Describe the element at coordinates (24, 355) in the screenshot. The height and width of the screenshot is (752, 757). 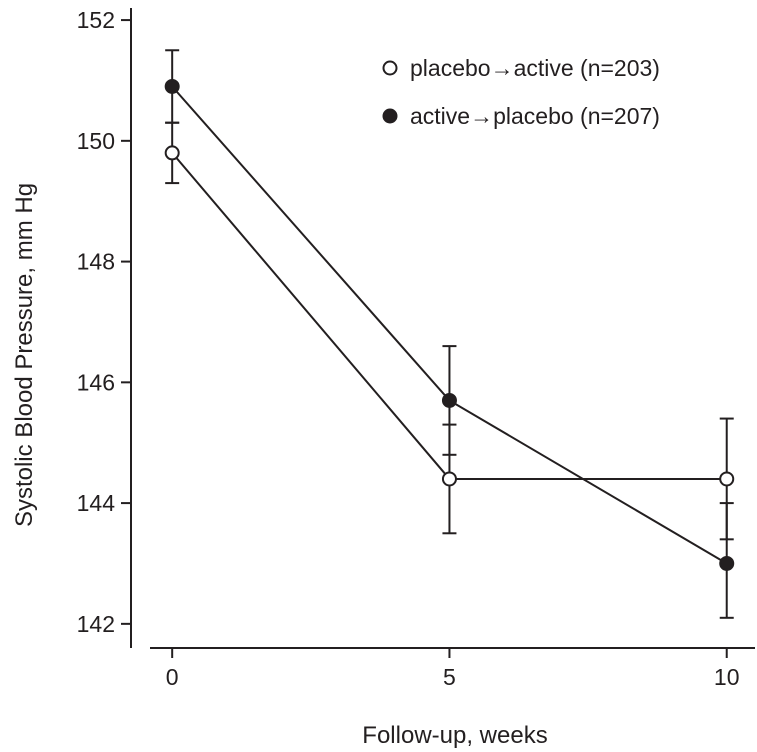
I see `y-axis-title: Systolic Blood Pressure, mm Hg` at that location.